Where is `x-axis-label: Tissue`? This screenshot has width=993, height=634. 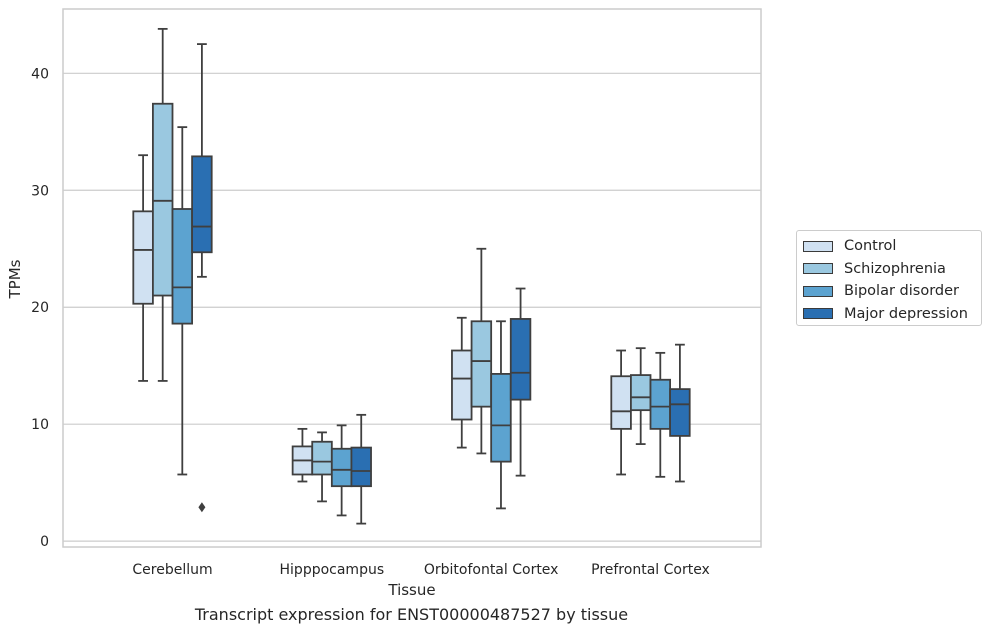
x-axis-label: Tissue is located at coordinates (411, 590).